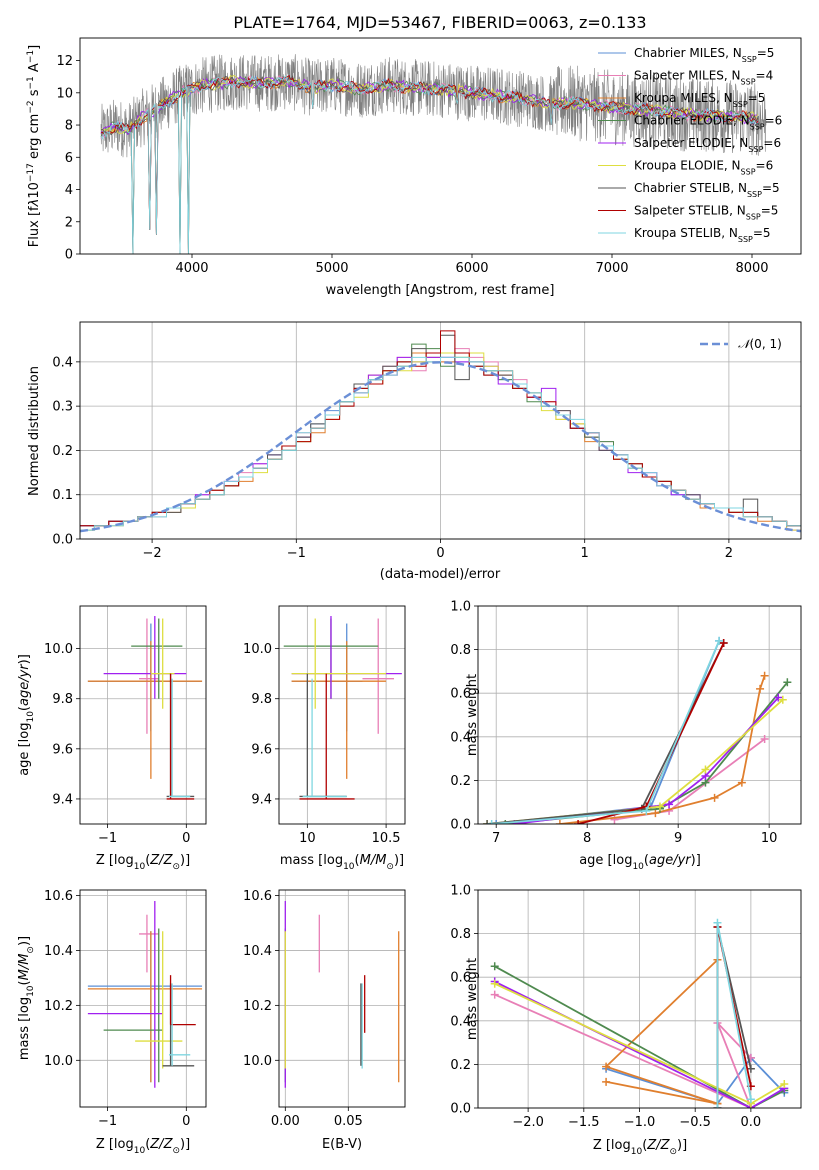 The width and height of the screenshot is (819, 1170). What do you see at coordinates (62, 749) in the screenshot?
I see `y-tick-label: 9.6` at bounding box center [62, 749].